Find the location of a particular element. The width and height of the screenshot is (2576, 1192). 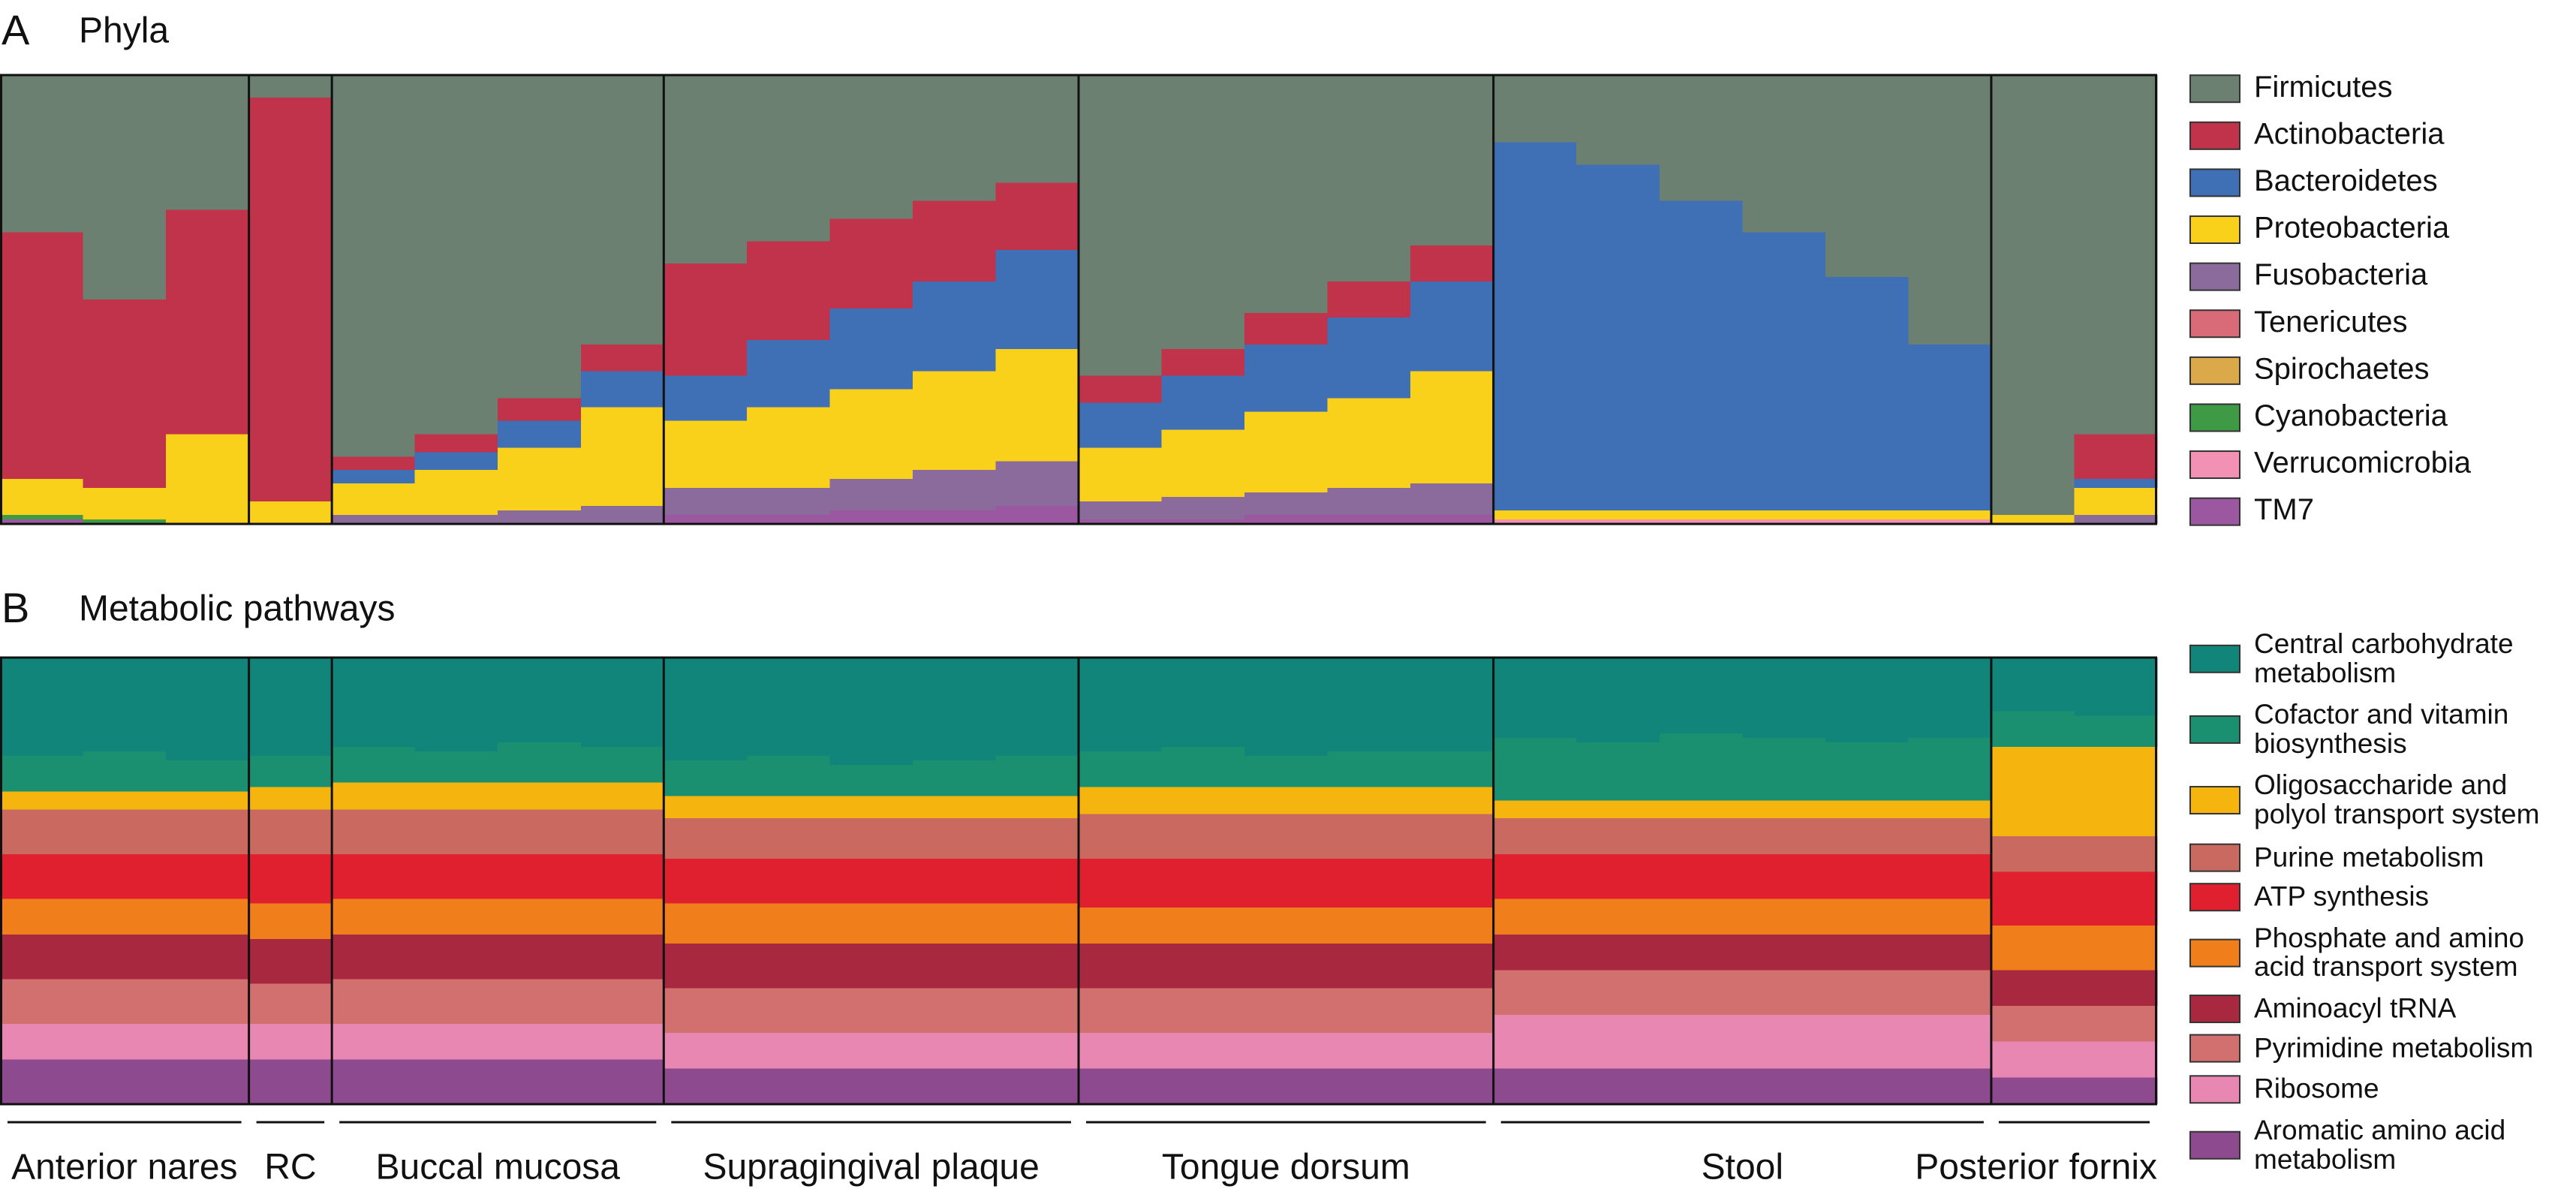

panel-title: Metabolic pathways is located at coordinates (237, 609).